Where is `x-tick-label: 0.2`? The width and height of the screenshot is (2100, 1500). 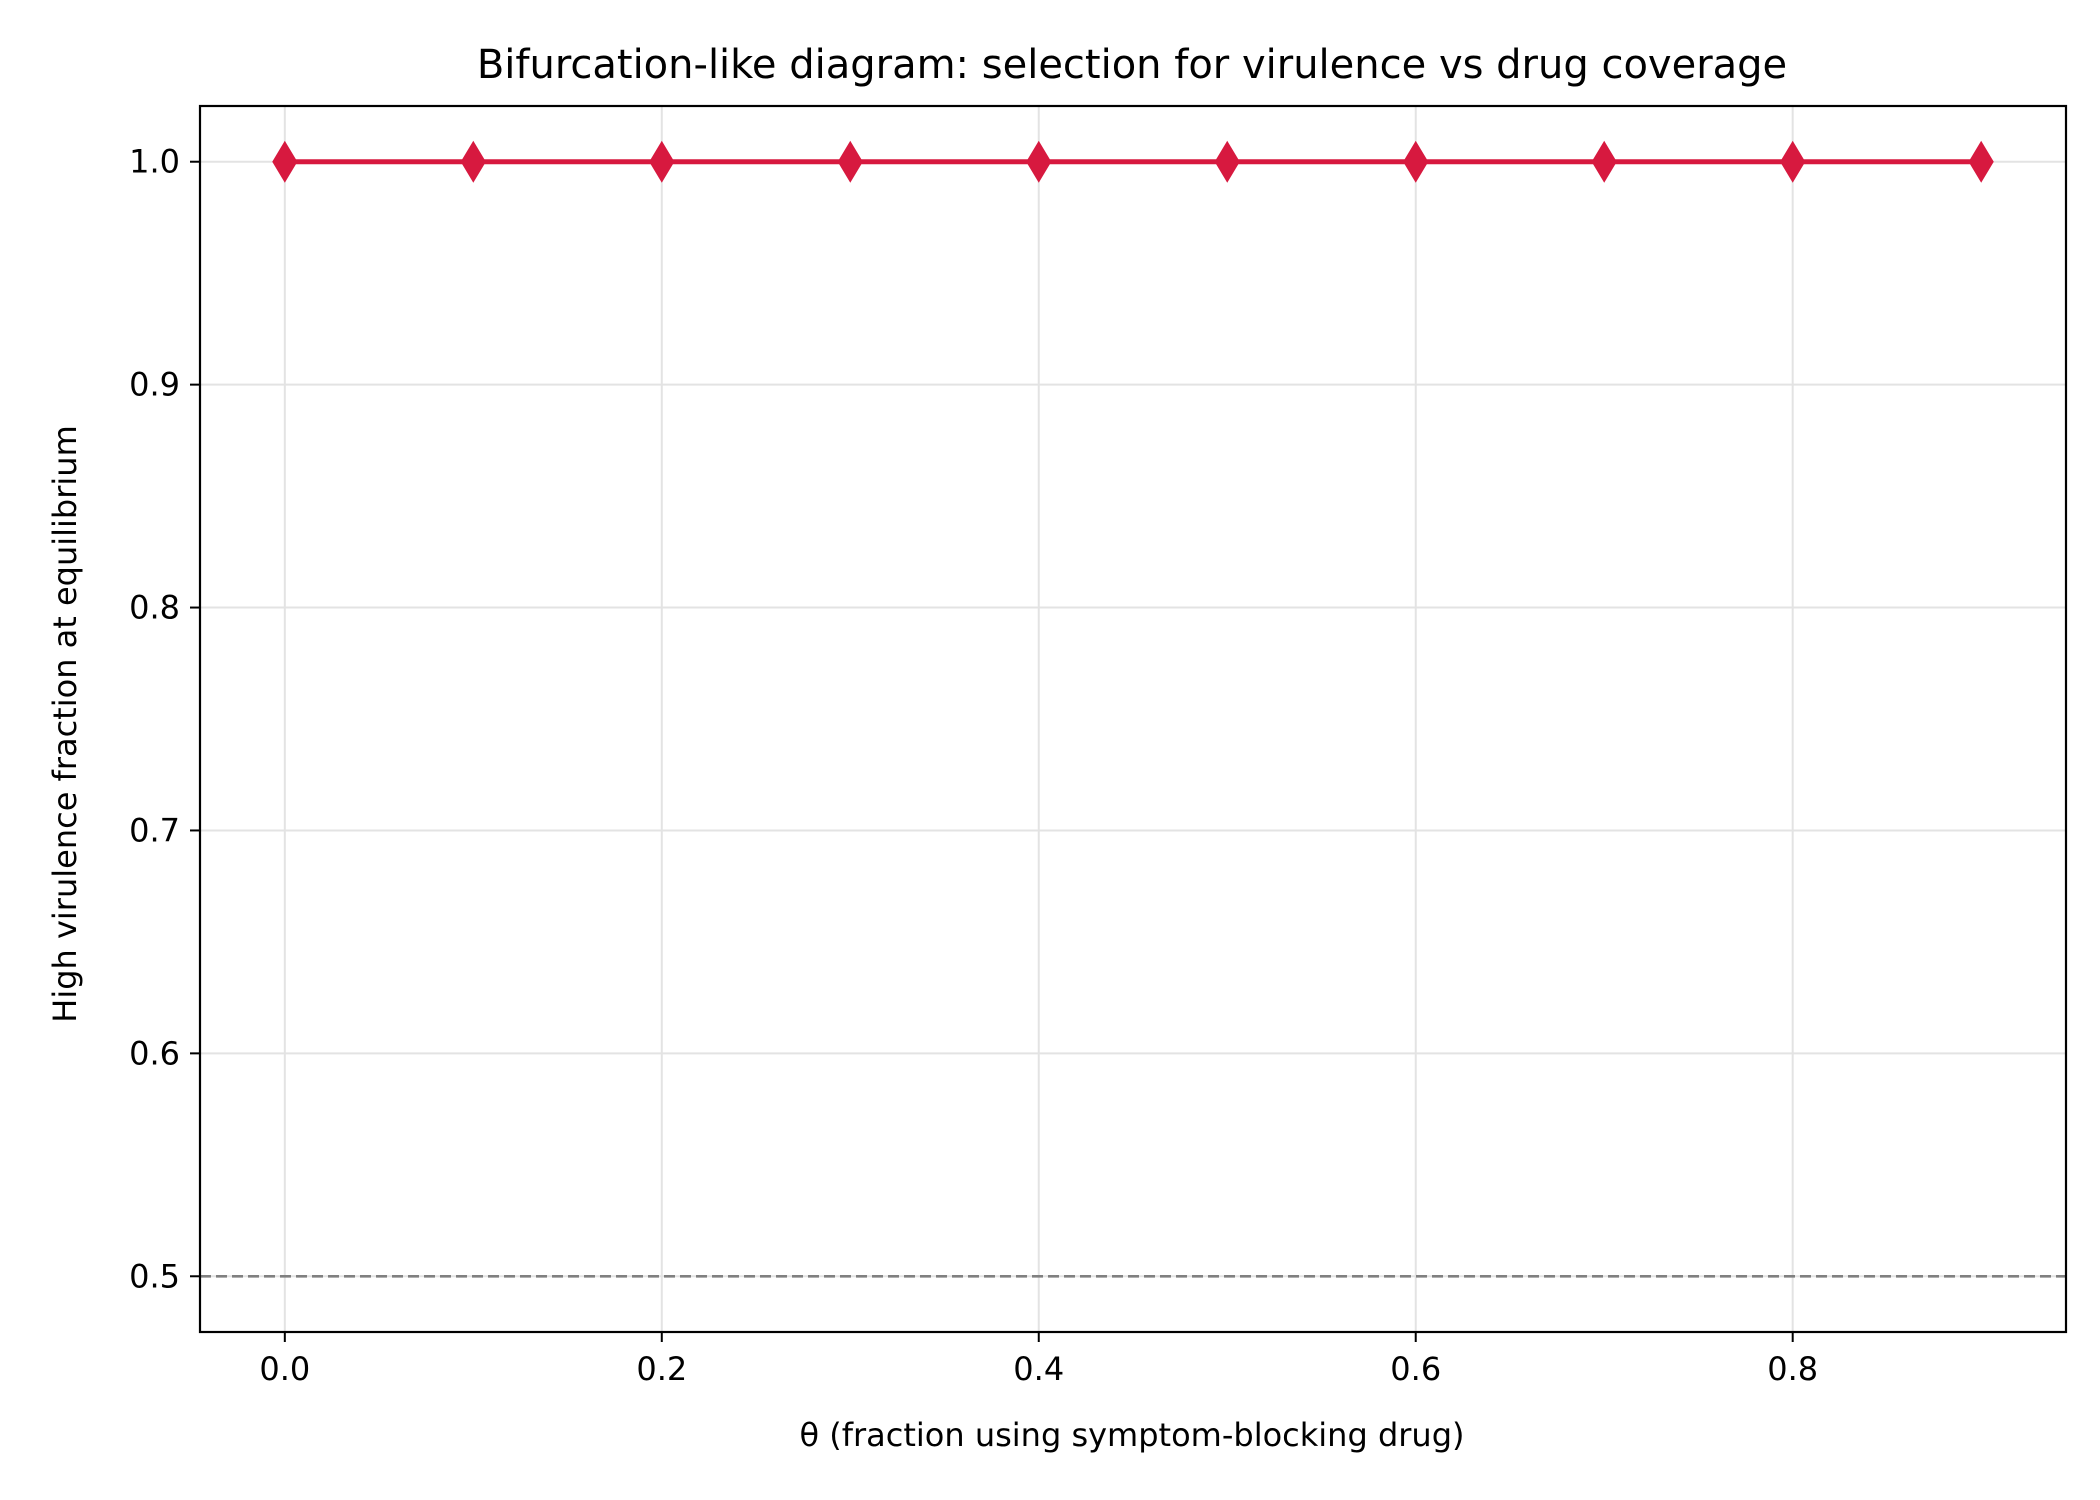
x-tick-label: 0.2 is located at coordinates (661, 1369).